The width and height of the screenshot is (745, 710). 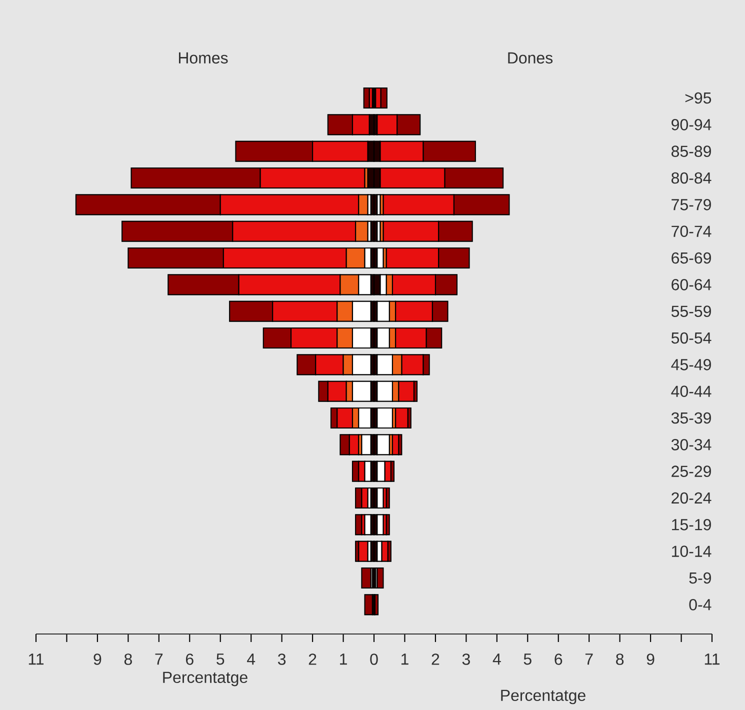 What do you see at coordinates (530, 58) in the screenshot?
I see `text: Dones` at bounding box center [530, 58].